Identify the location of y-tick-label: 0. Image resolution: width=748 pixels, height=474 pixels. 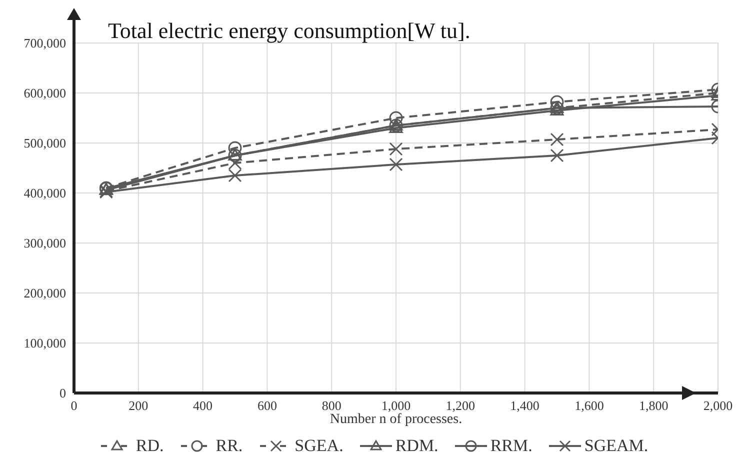
(63, 393).